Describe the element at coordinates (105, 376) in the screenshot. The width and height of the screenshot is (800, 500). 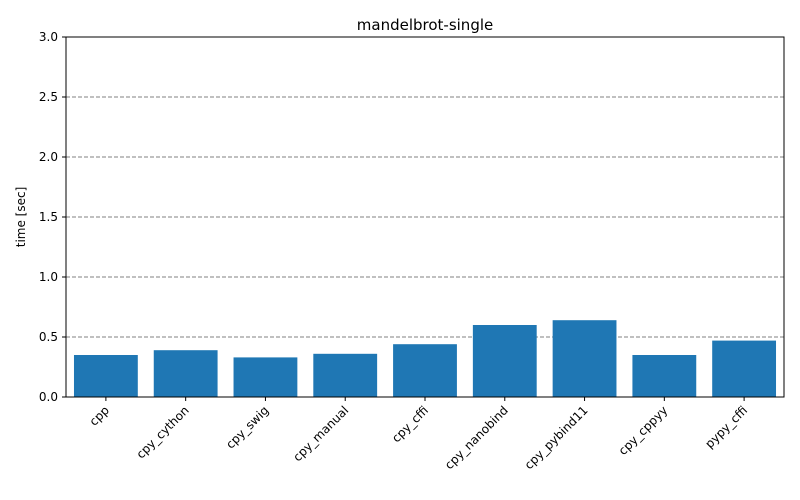
I see `bar-cpp` at that location.